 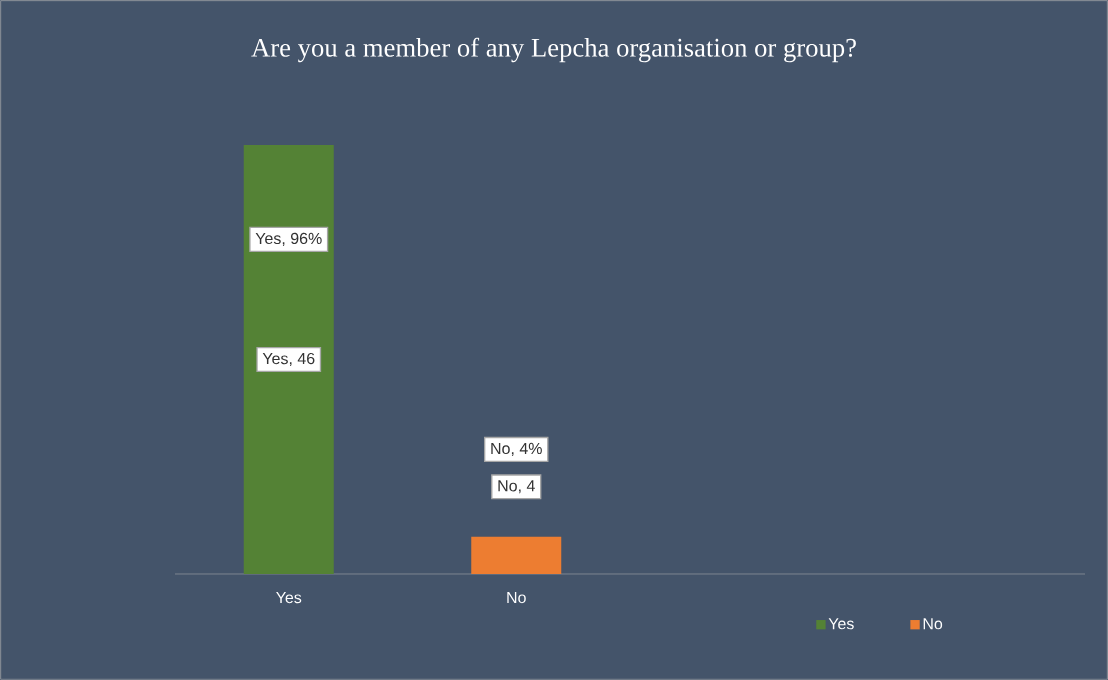 What do you see at coordinates (933, 624) in the screenshot?
I see `legend-label: No` at bounding box center [933, 624].